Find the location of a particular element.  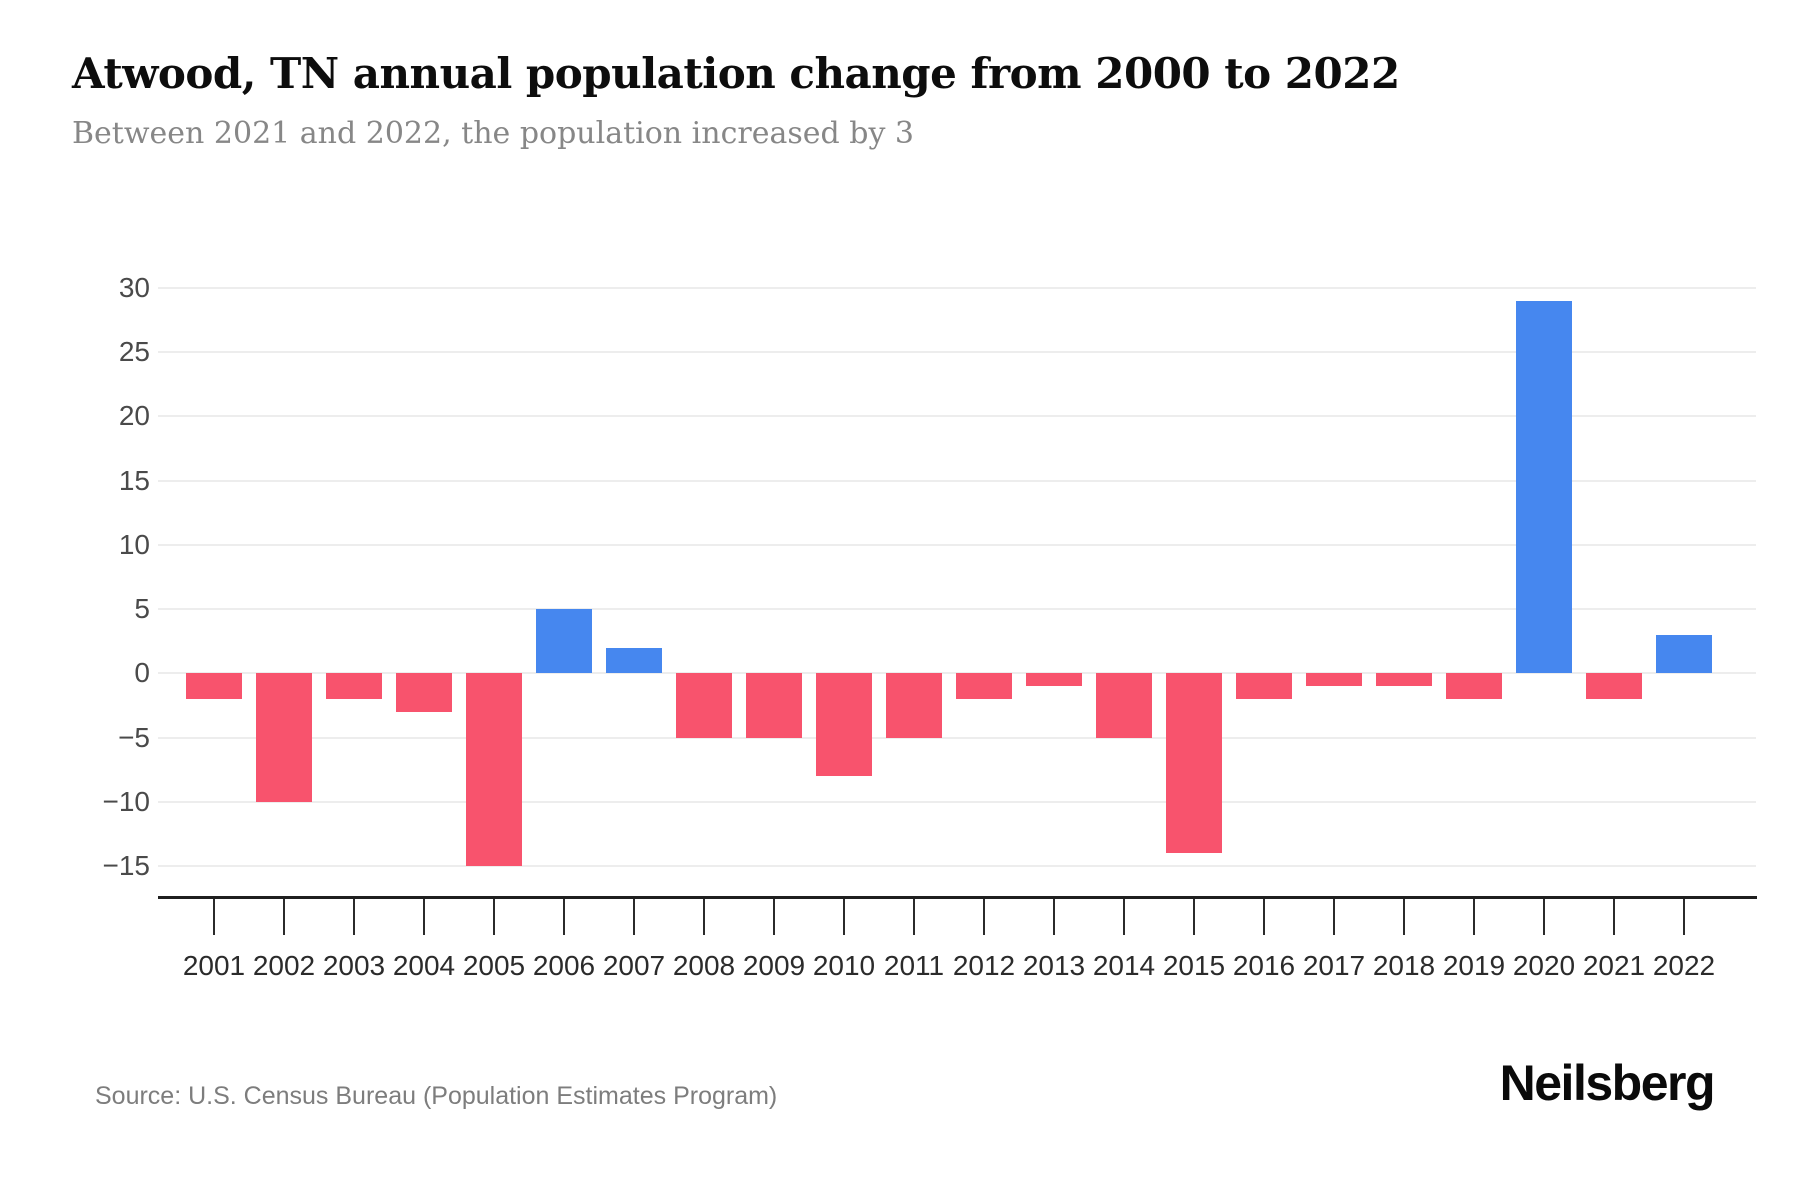

x-axis-label-2009: 2009 is located at coordinates (774, 965).